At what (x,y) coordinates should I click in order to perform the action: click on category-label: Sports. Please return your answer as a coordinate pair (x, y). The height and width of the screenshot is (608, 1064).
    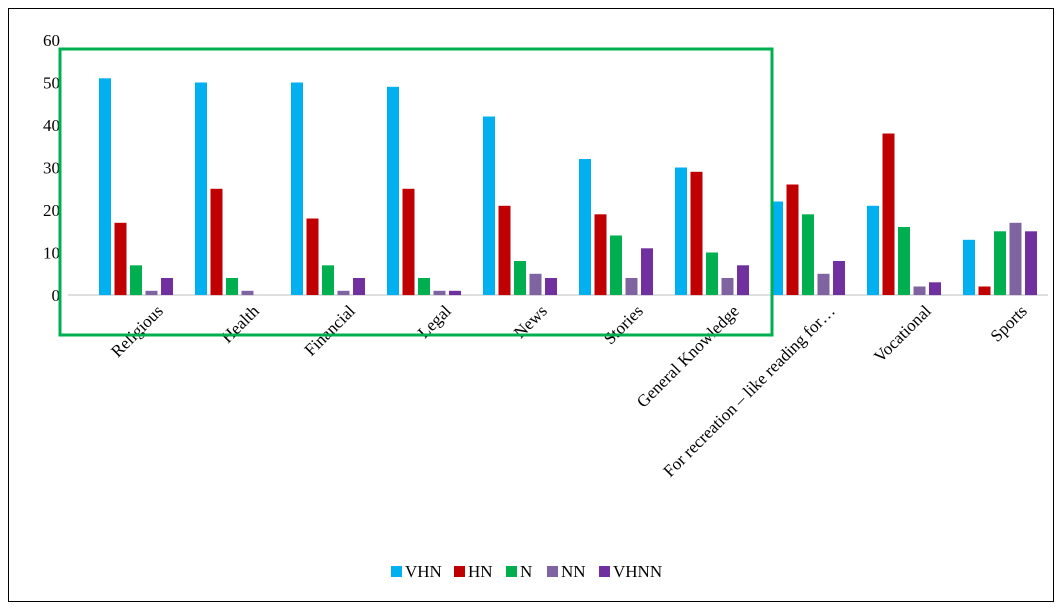
    Looking at the image, I should click on (1009, 323).